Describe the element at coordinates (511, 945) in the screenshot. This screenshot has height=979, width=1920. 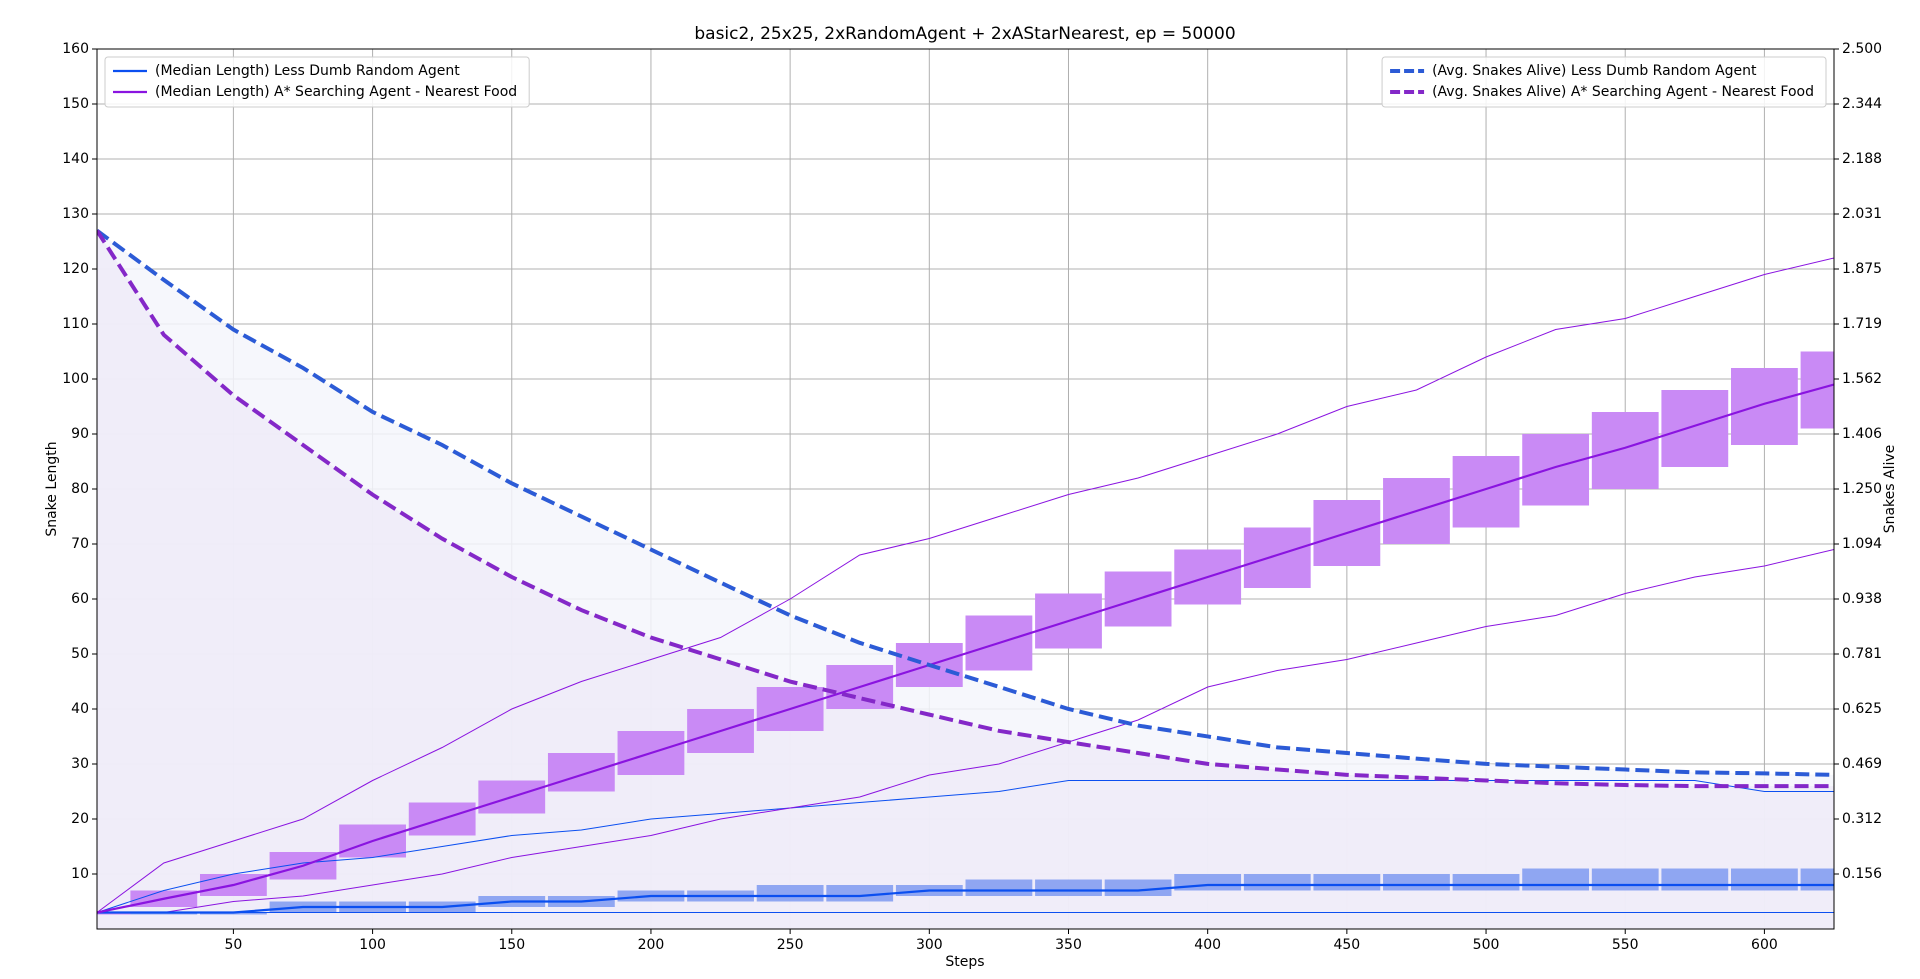
I see `x-tick-label: 150` at that location.